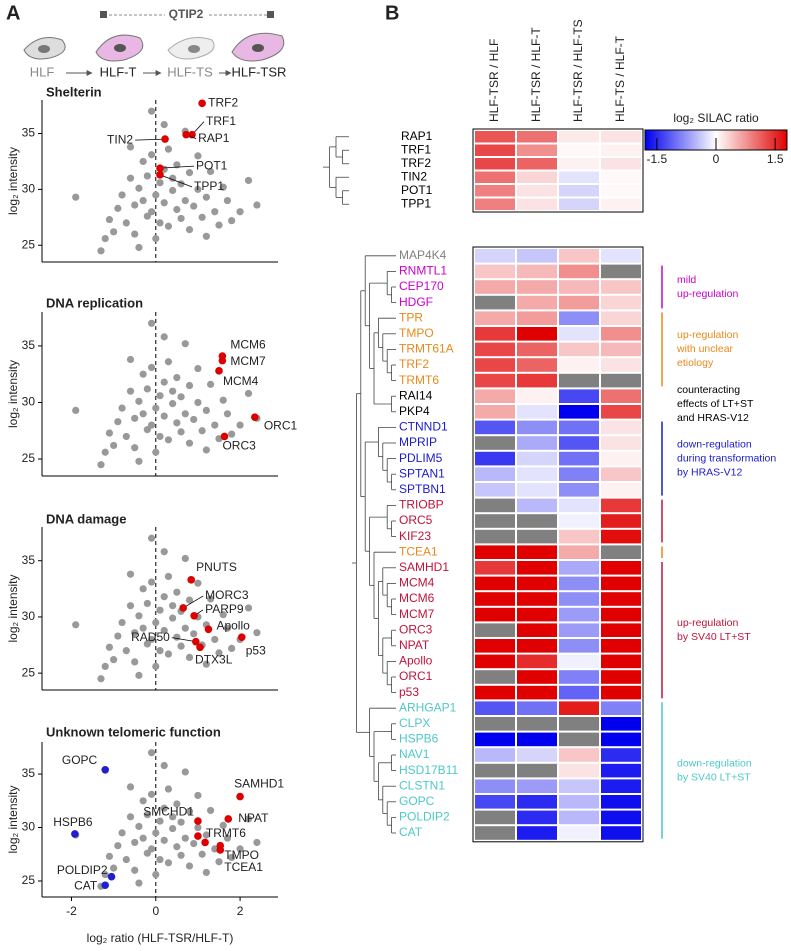 The image size is (791, 951). I want to click on point-label: TRF1, so click(221, 121).